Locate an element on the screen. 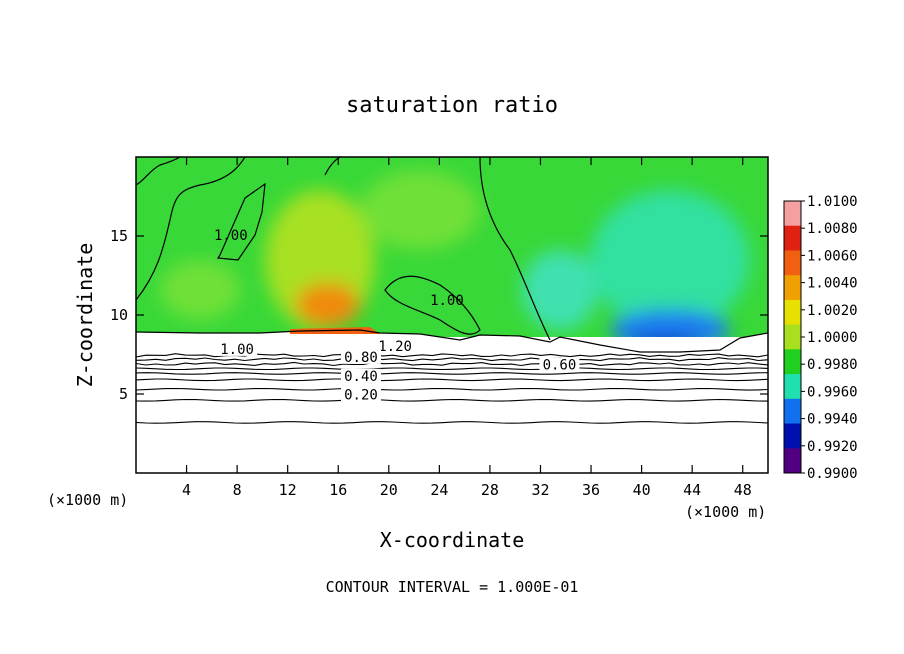 This screenshot has height=654, width=904. colorbar-label: 0.9960 is located at coordinates (832, 392).